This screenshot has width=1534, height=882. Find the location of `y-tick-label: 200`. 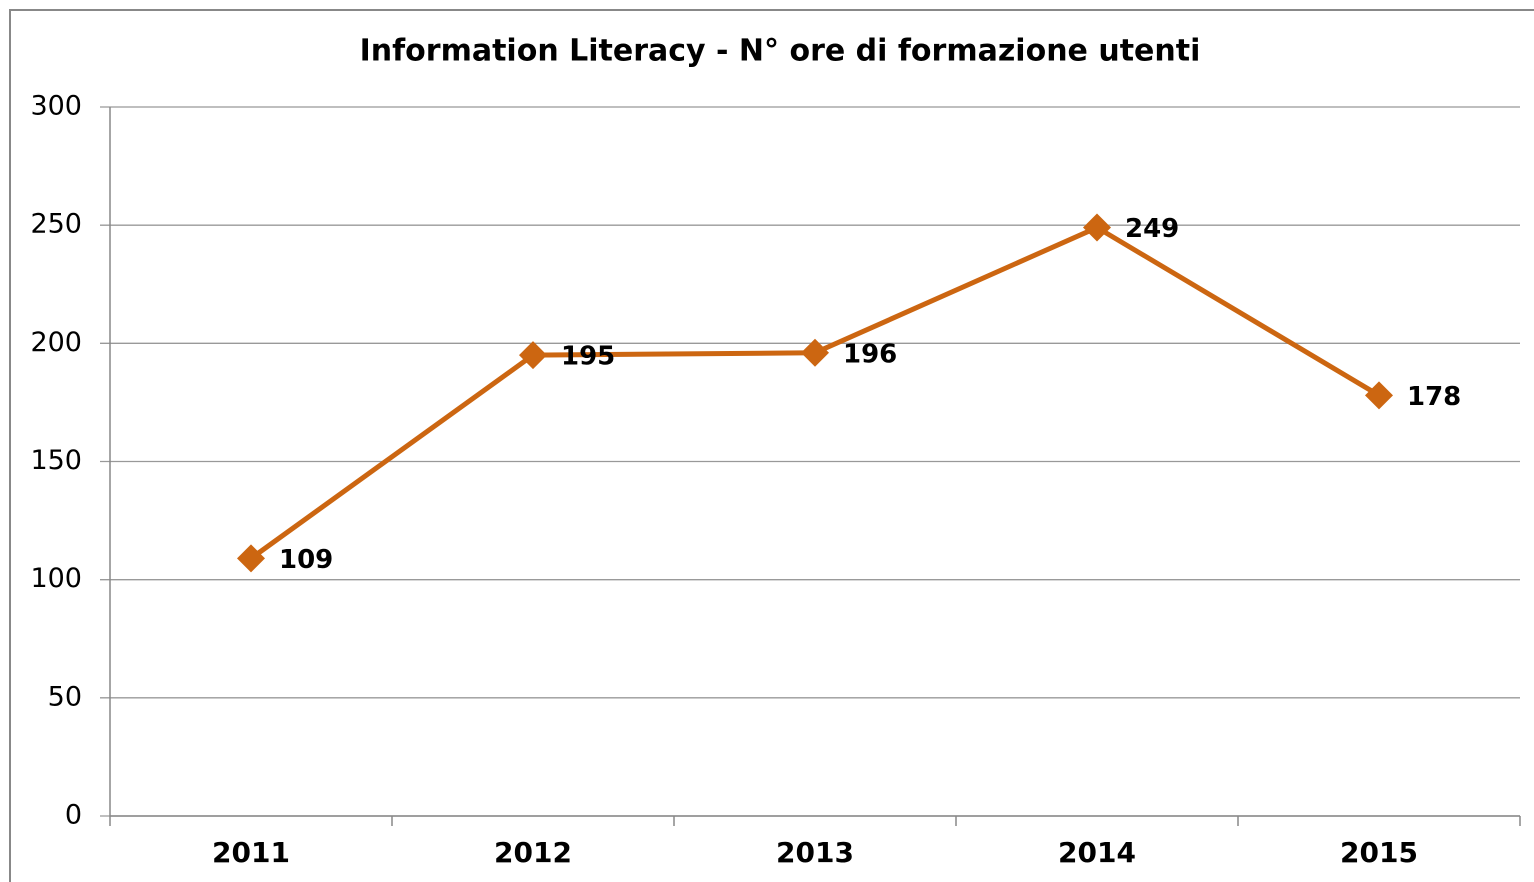

y-tick-label: 200 is located at coordinates (56, 342).